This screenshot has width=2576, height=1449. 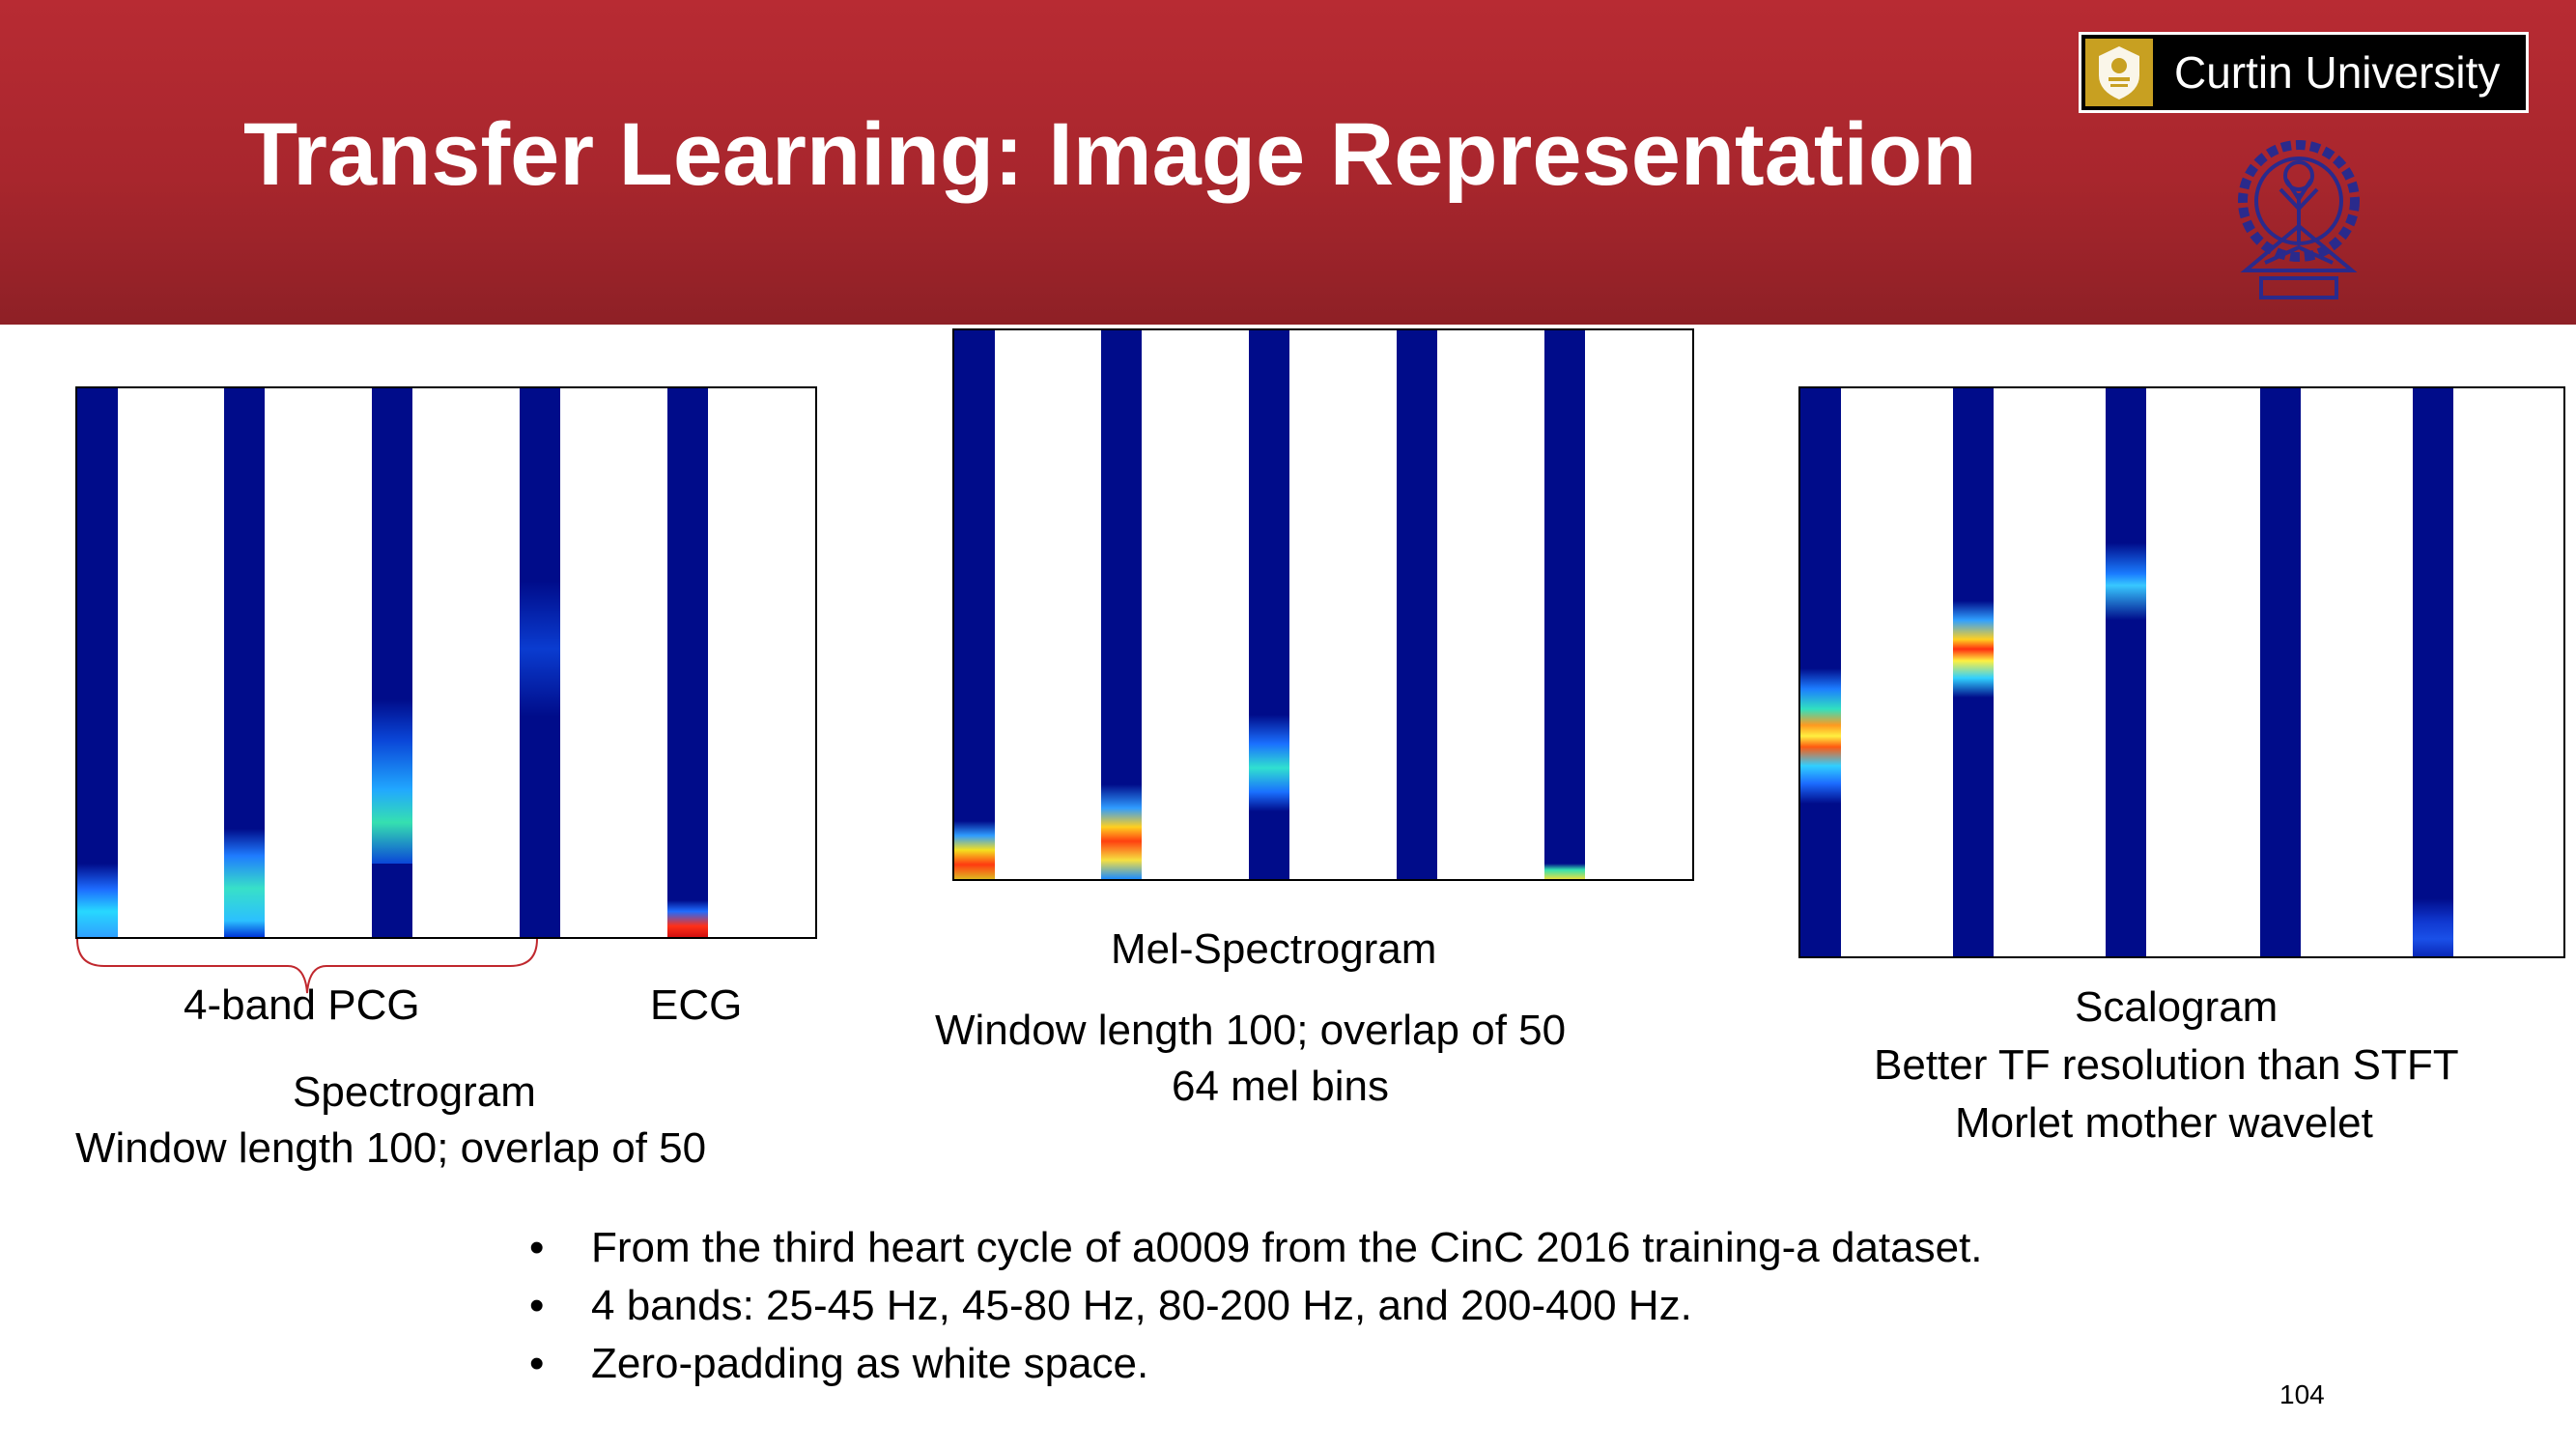 What do you see at coordinates (446, 662) in the screenshot?
I see `spectrogram-image` at bounding box center [446, 662].